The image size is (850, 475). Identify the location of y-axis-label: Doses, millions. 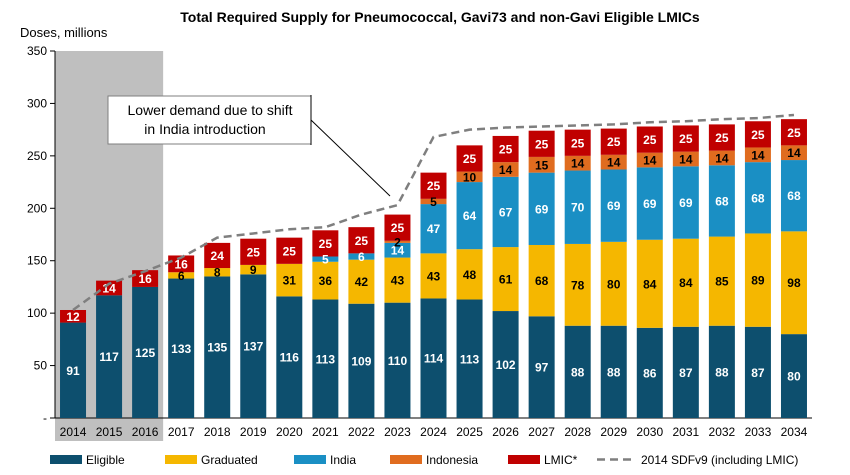
(64, 32).